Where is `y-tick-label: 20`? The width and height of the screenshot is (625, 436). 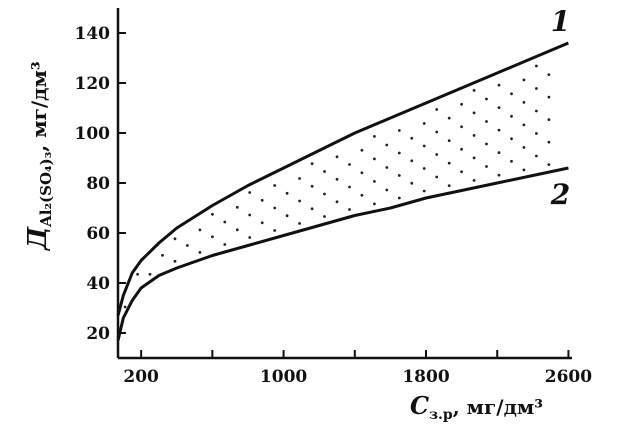 y-tick-label: 20 is located at coordinates (98, 334).